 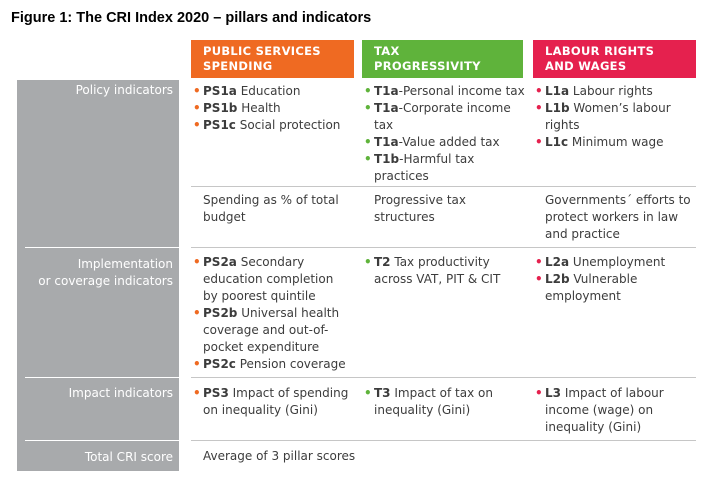 I want to click on indicator-text: practices, so click(x=401, y=176).